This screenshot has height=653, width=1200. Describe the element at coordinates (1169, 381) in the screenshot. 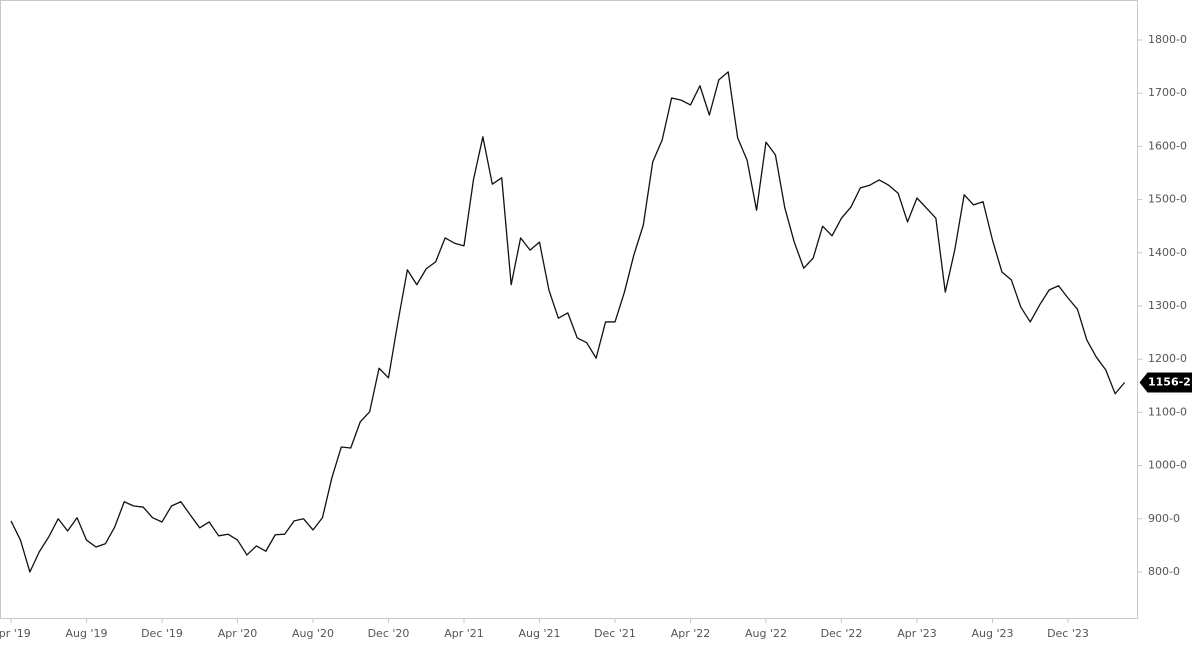

I see `last-value-label: 1156-2` at that location.